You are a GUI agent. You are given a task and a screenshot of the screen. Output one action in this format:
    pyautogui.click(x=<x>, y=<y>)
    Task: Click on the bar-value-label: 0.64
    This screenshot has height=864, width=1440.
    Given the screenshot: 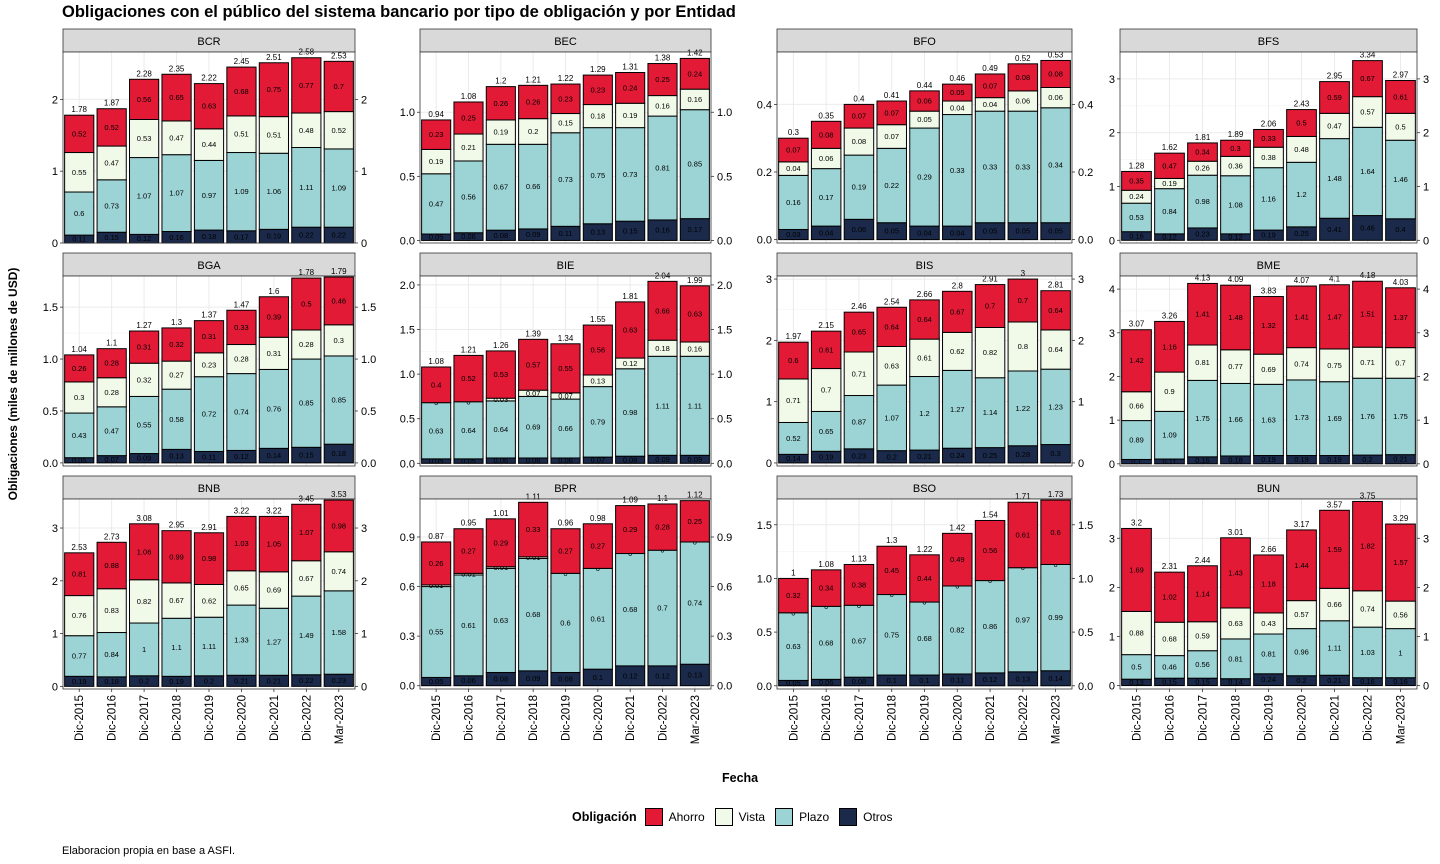 What is the action you would take?
    pyautogui.click(x=1055, y=310)
    